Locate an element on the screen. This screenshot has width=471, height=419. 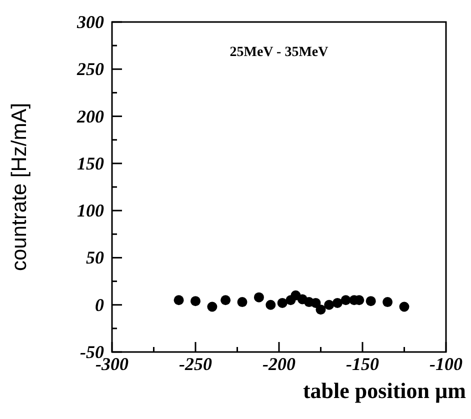
y-tick-label: 100 is located at coordinates (90, 210).